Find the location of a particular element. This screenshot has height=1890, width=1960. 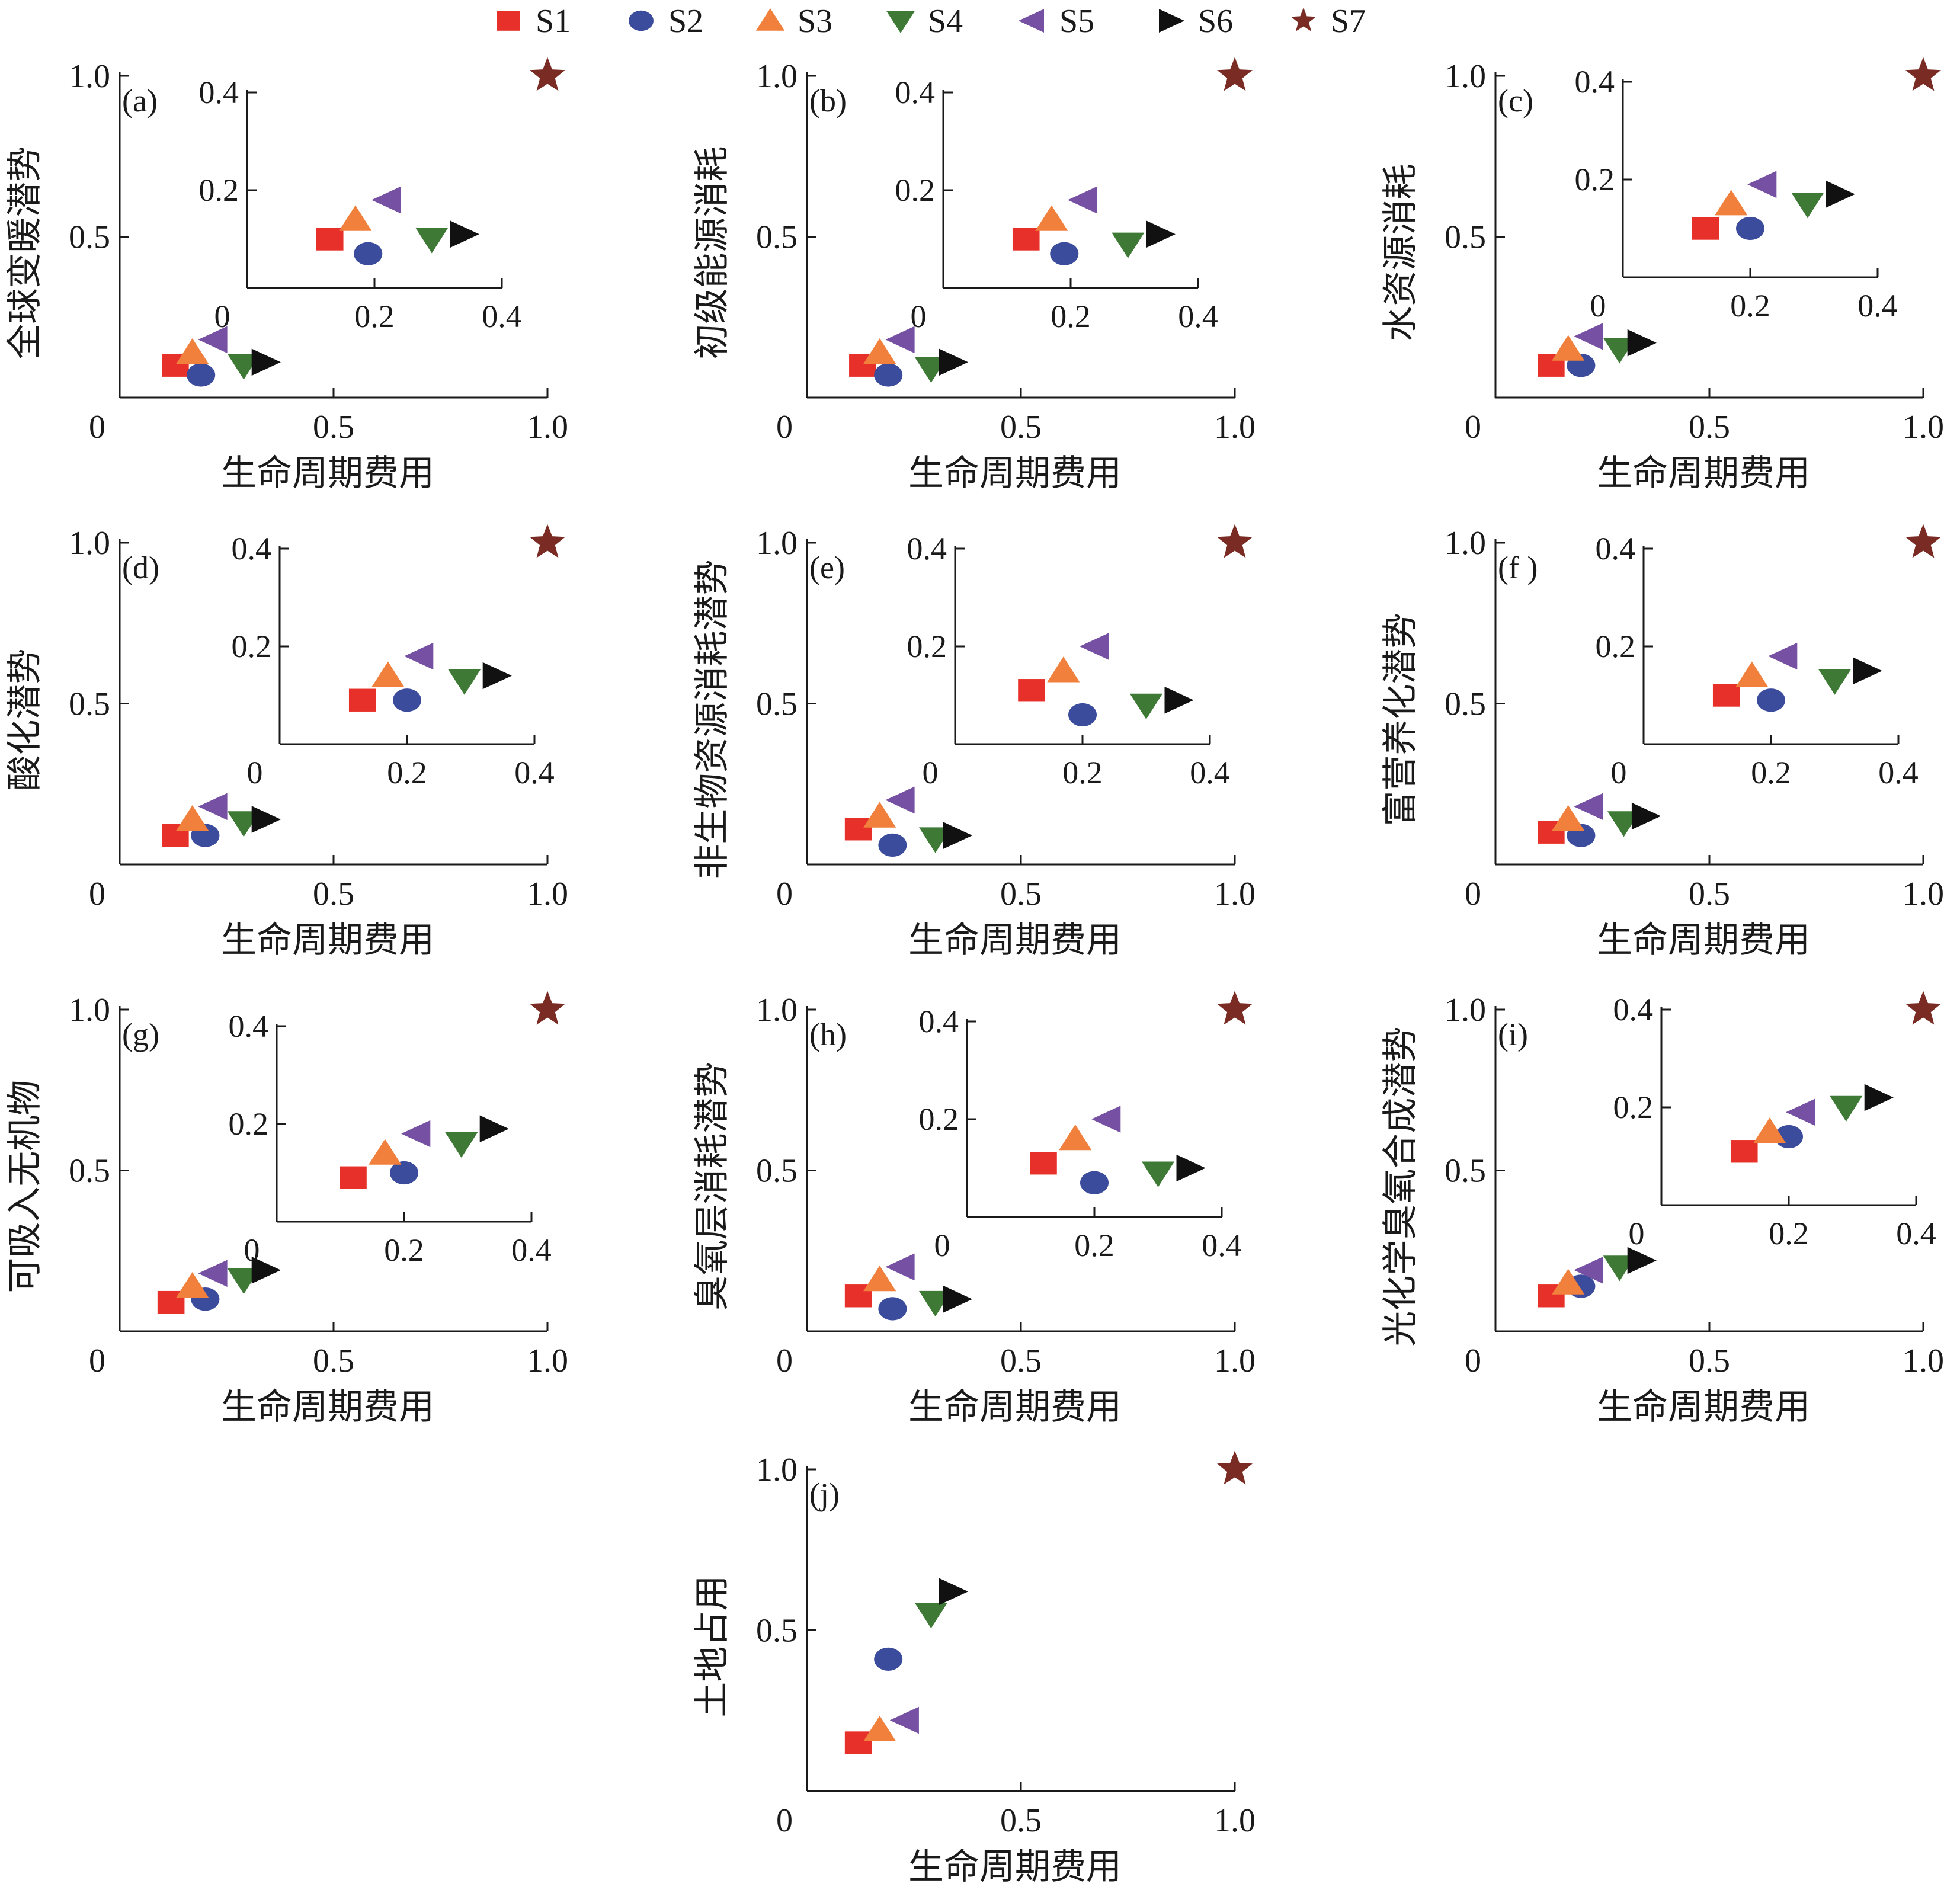

legend-item: S3 is located at coordinates (793, 21).